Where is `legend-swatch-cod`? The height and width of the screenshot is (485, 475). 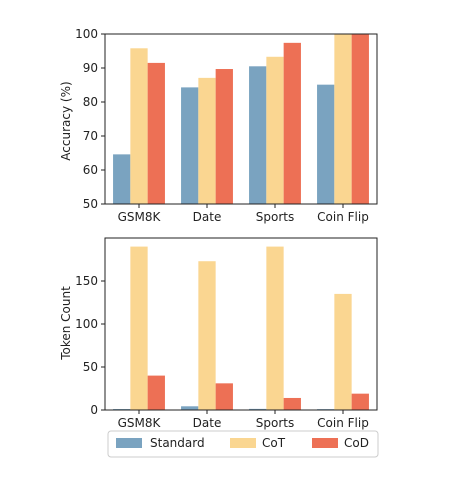 legend-swatch-cod is located at coordinates (325, 443).